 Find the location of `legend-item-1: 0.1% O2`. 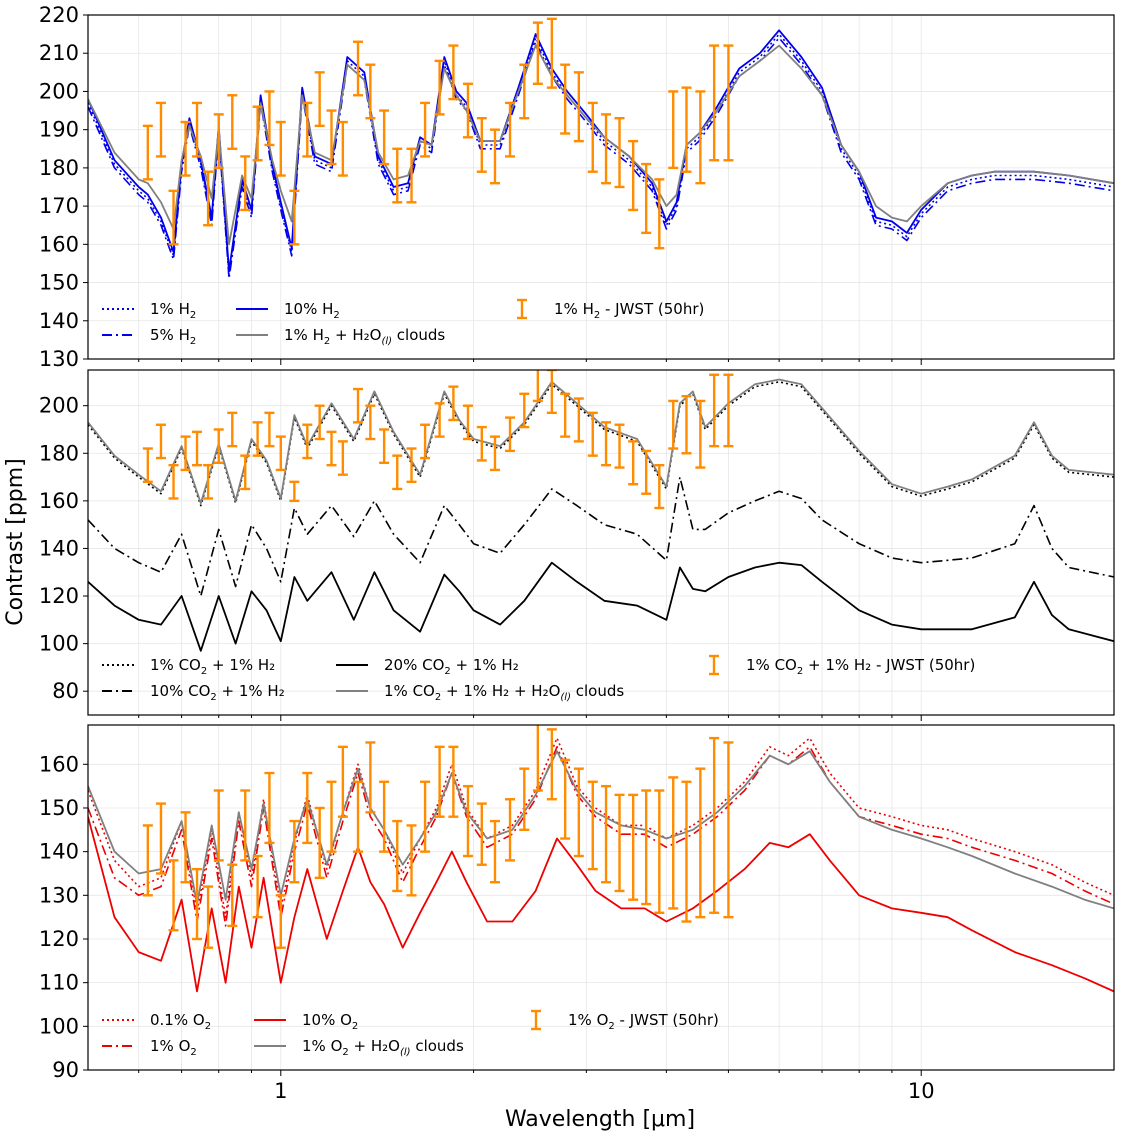

legend-item-1: 0.1% O2 is located at coordinates (156, 1021).